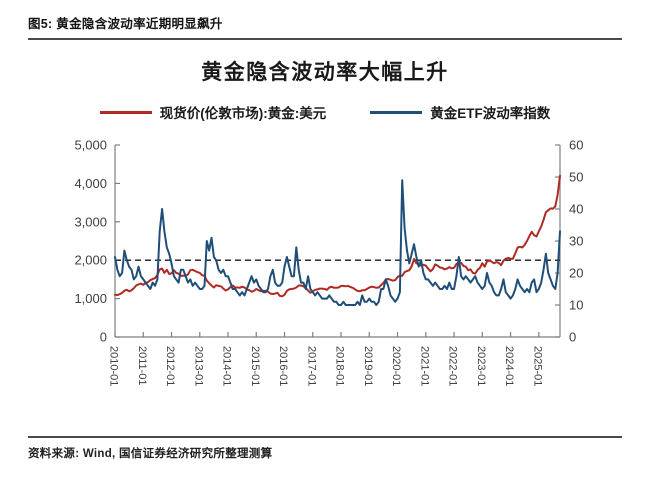 The width and height of the screenshot is (650, 478). What do you see at coordinates (90, 260) in the screenshot?
I see `left-axis-tick-label: 2,000` at bounding box center [90, 260].